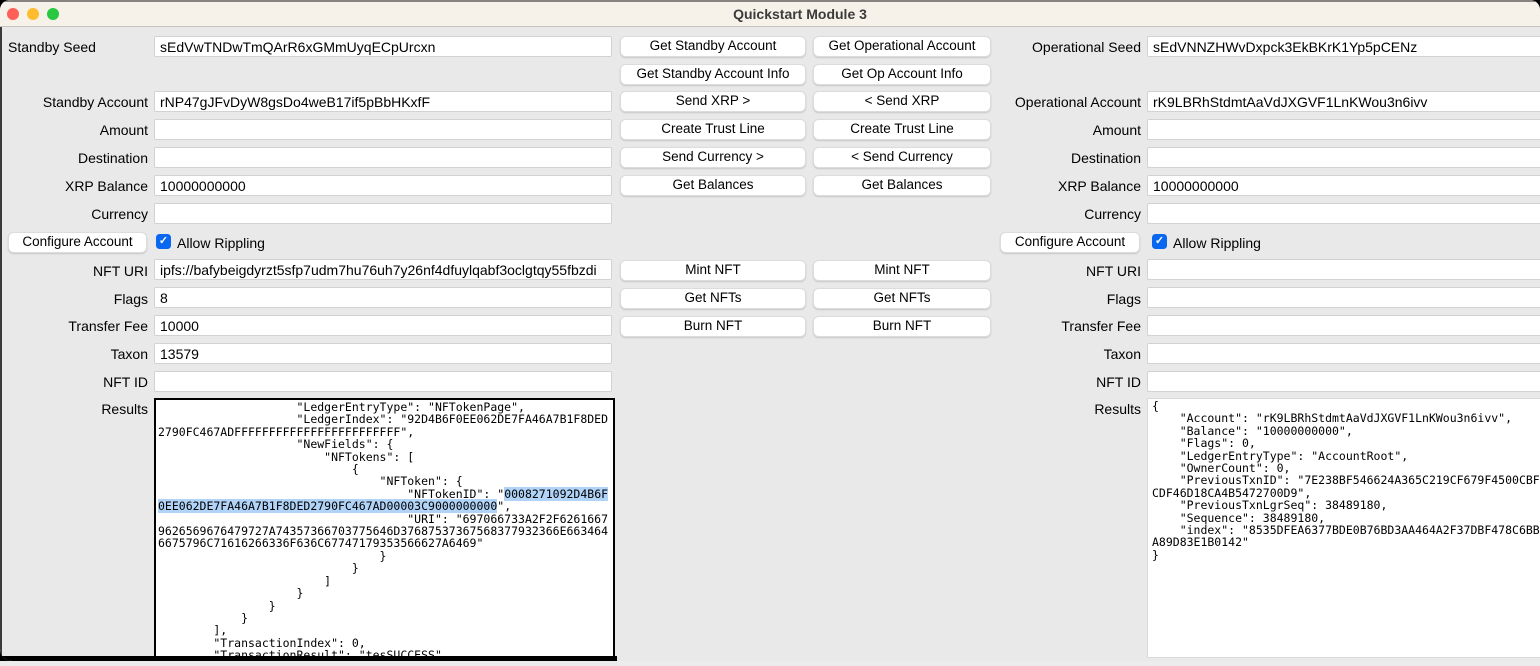  I want to click on operational-currency-input, so click(1343, 213).